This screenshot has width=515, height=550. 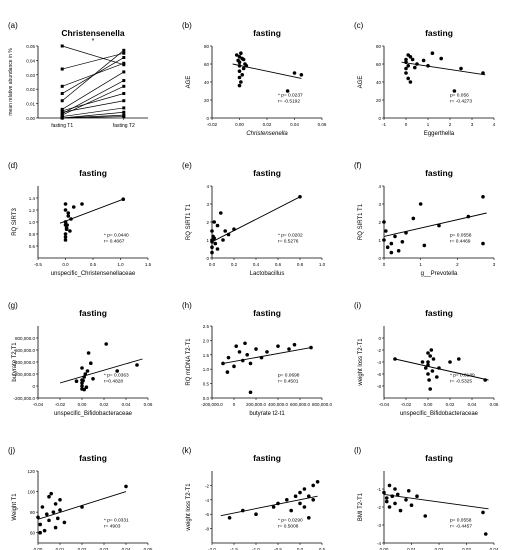 What do you see at coordinates (379, 186) in the screenshot?
I see `y-tick-label: 4` at bounding box center [379, 186].